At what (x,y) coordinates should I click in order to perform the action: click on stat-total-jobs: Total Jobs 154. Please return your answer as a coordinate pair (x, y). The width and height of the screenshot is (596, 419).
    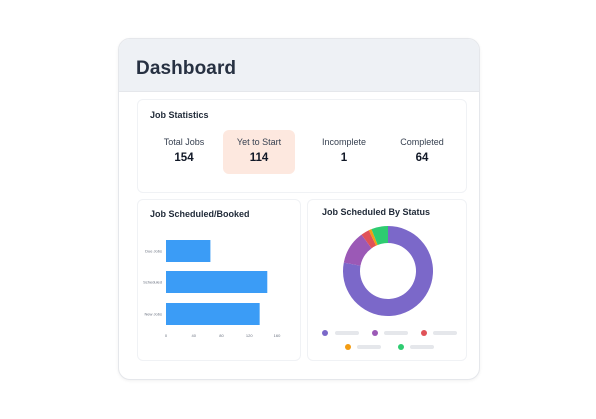
    Looking at the image, I should click on (184, 152).